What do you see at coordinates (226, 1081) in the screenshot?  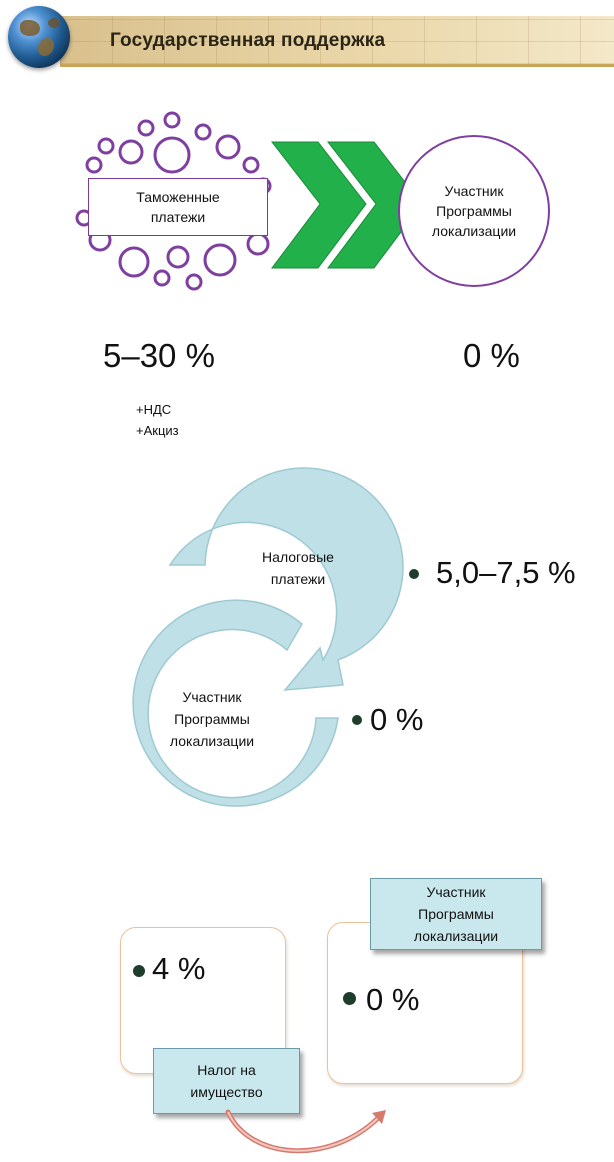 I see `property-tax-label-box: Налог на имущество` at bounding box center [226, 1081].